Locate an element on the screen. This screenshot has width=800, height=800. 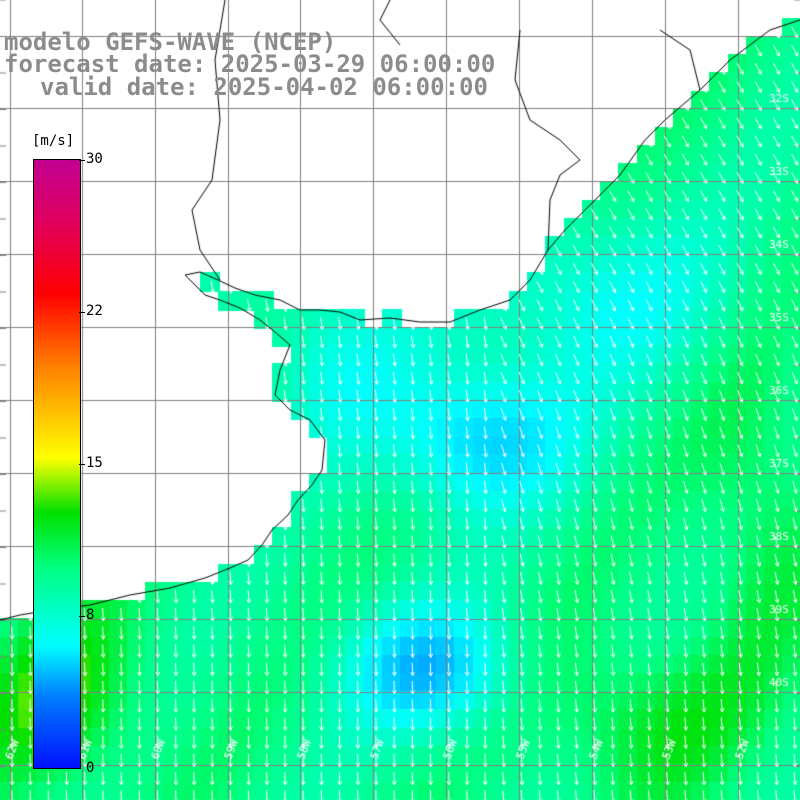
legend-tick-15: 15 is located at coordinates (94, 463).